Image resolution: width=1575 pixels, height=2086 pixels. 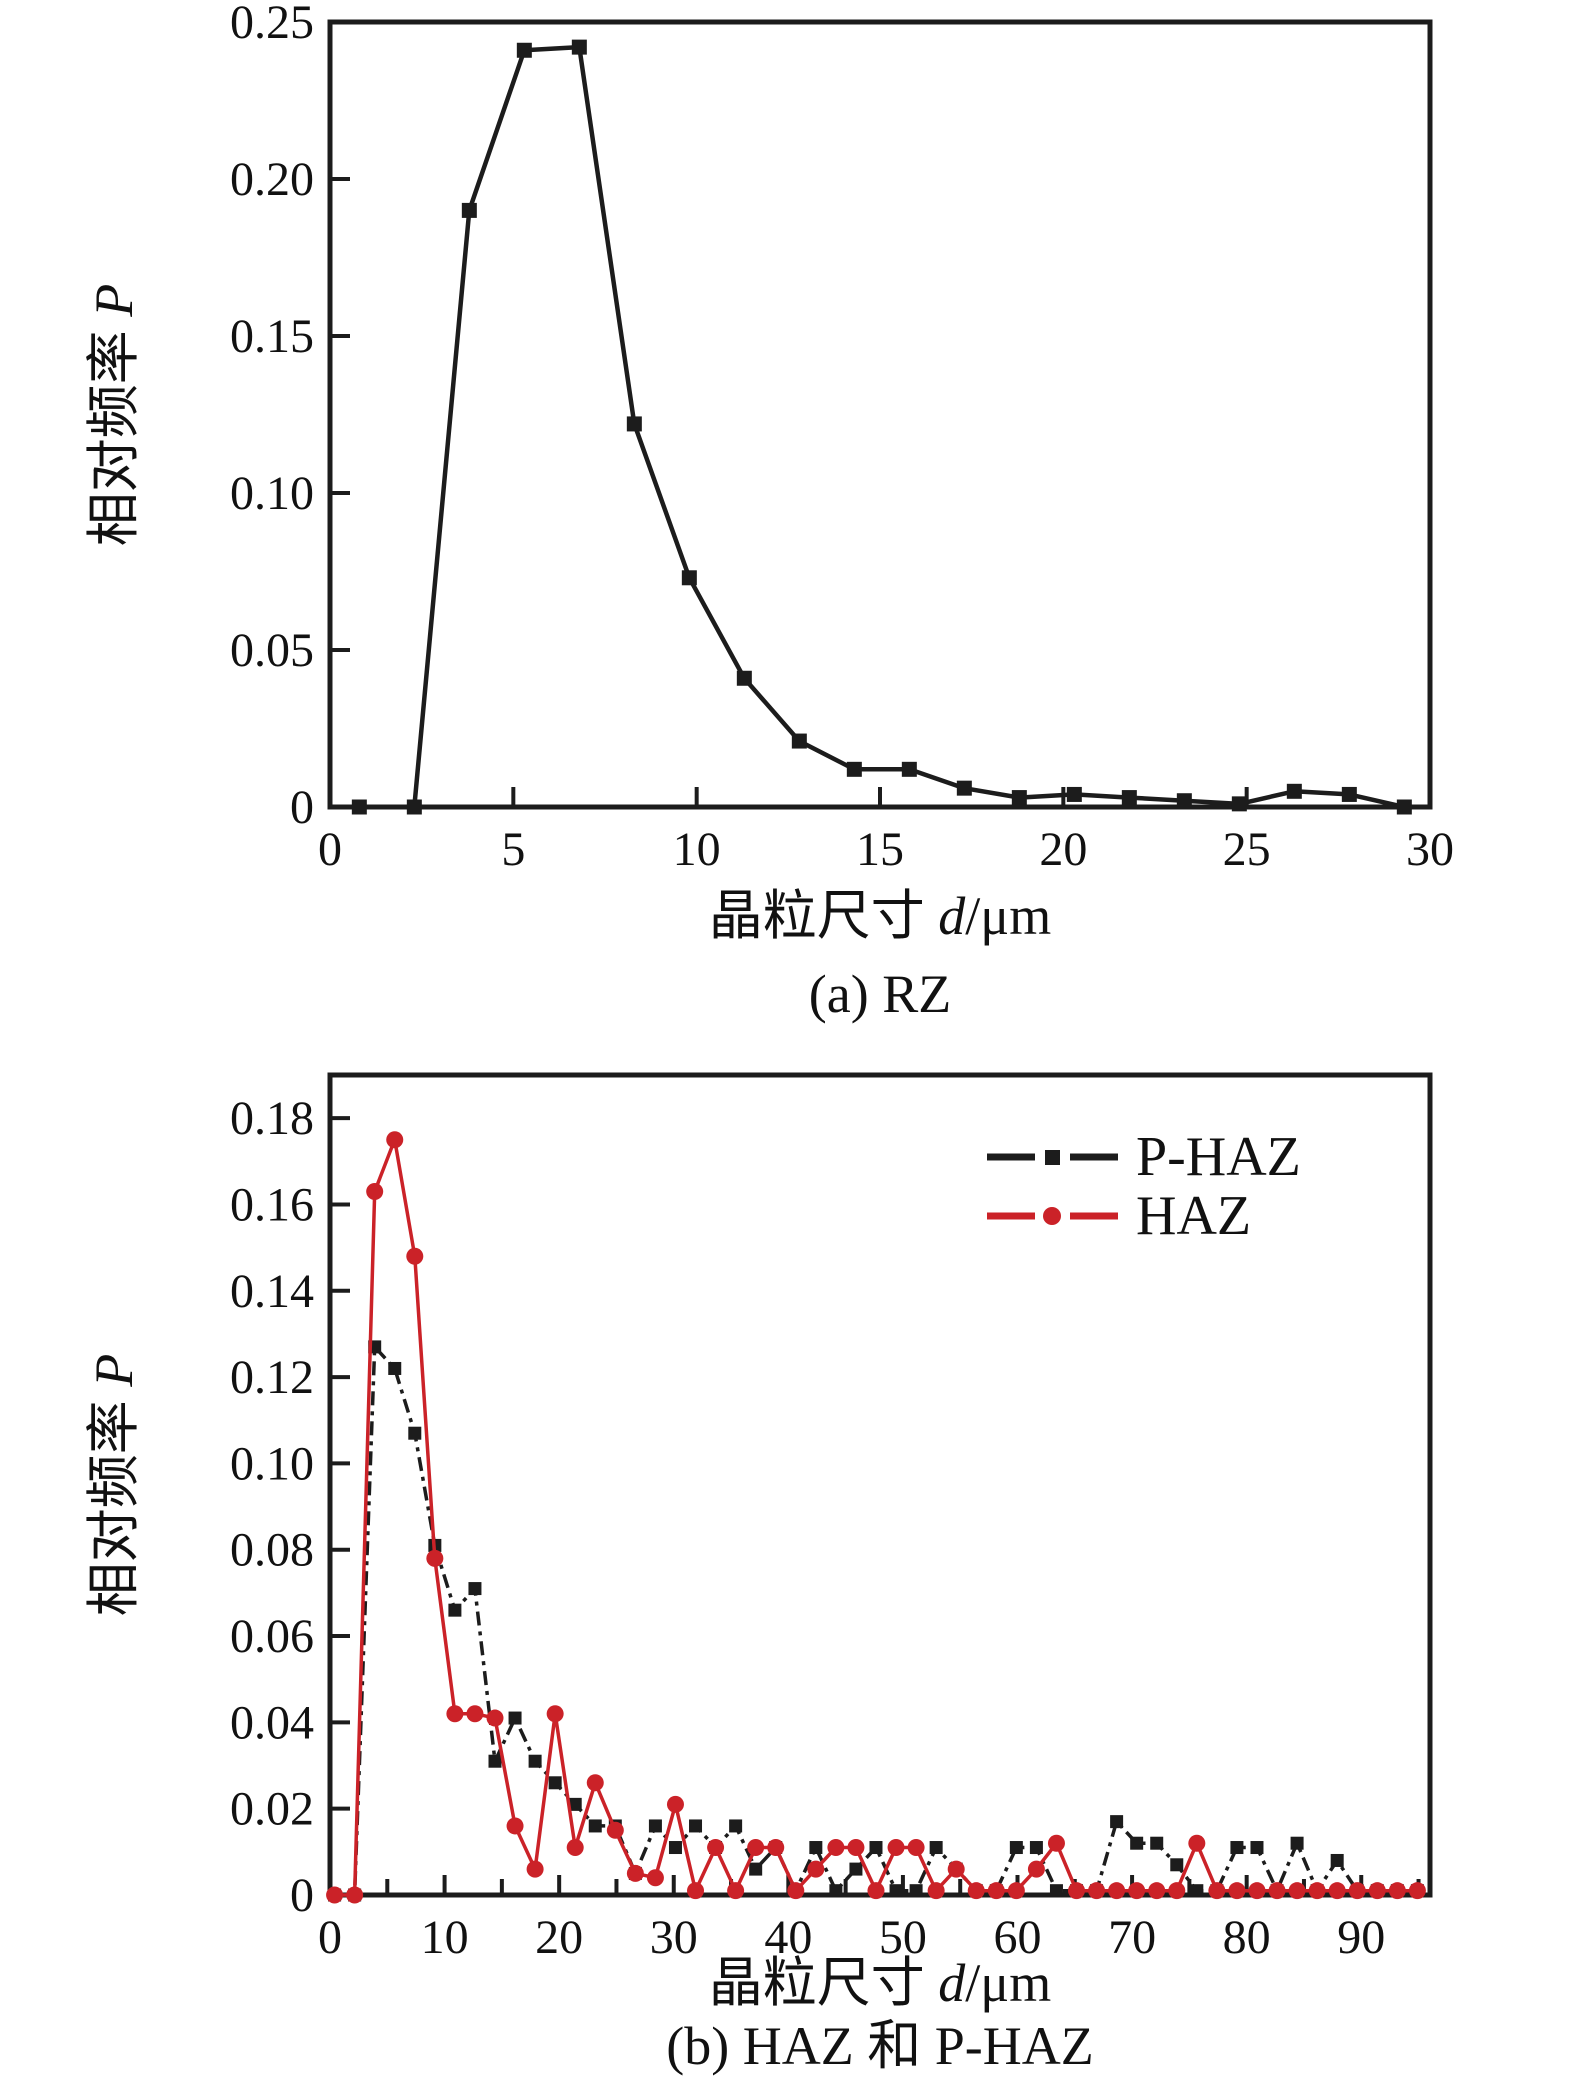 I want to click on y-tick-label: 0.15, so click(x=272, y=336).